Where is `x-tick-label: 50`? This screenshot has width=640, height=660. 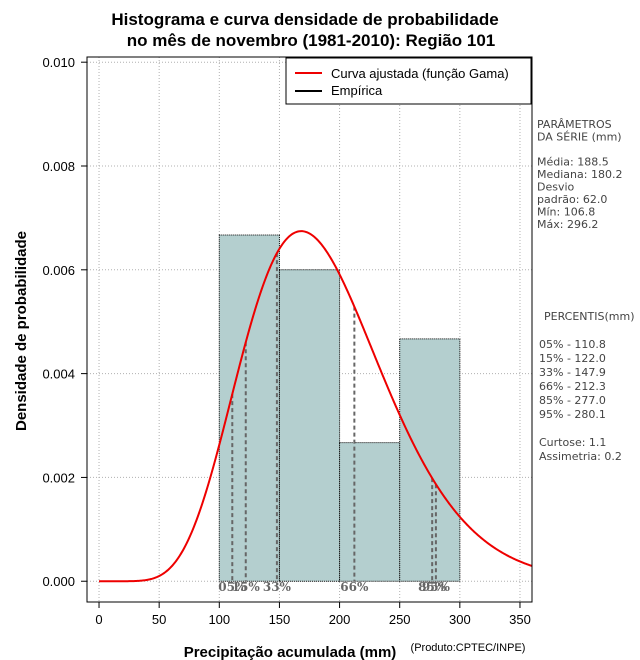 x-tick-label: 50 is located at coordinates (159, 619).